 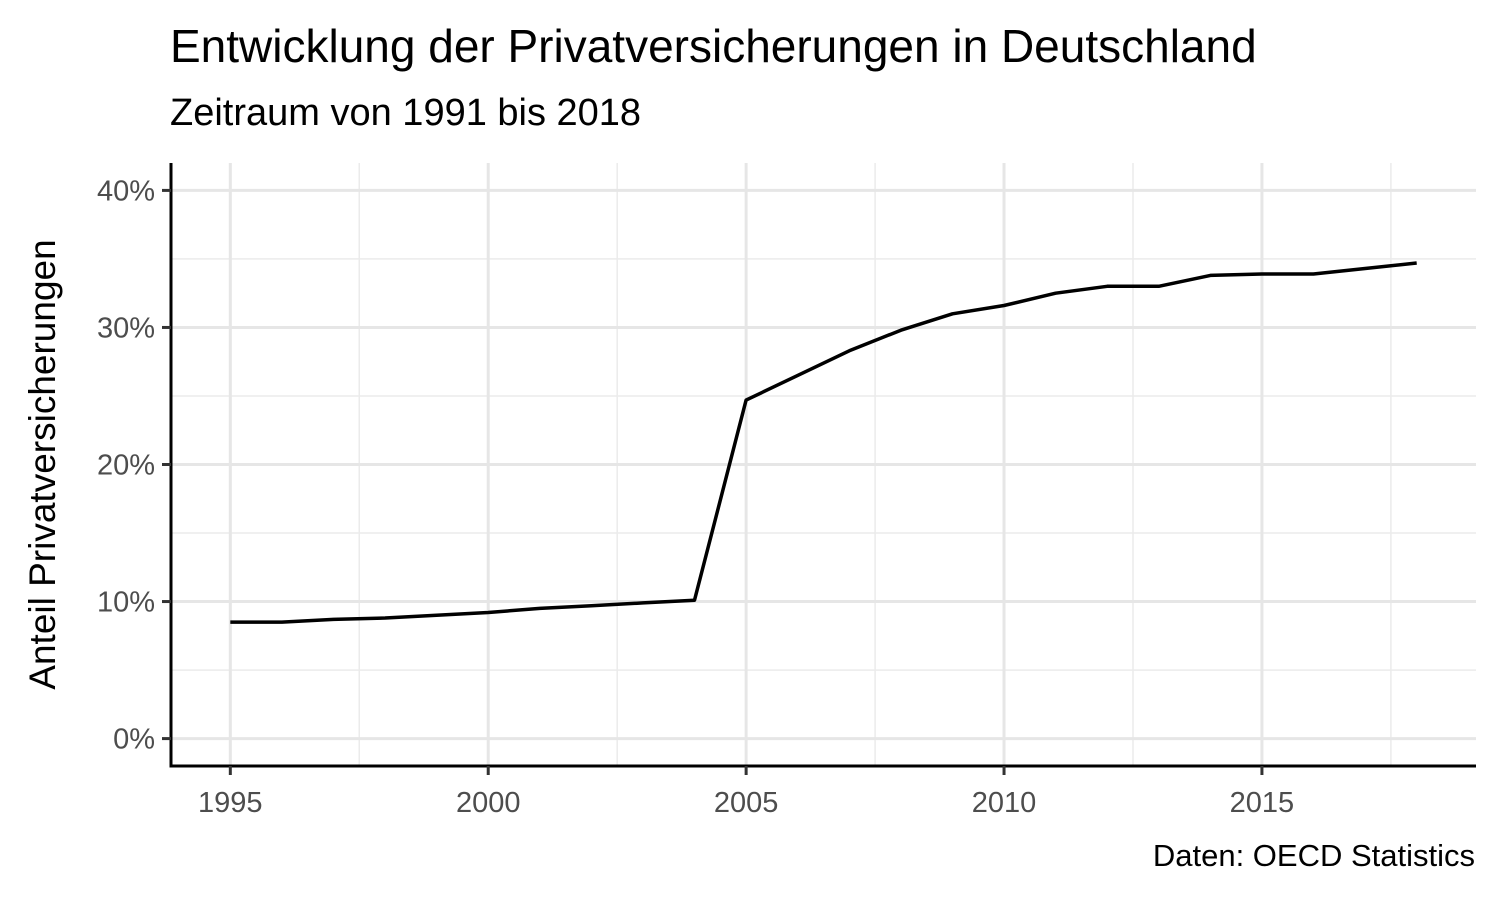 What do you see at coordinates (230, 803) in the screenshot?
I see `x-tick-label: 1995` at bounding box center [230, 803].